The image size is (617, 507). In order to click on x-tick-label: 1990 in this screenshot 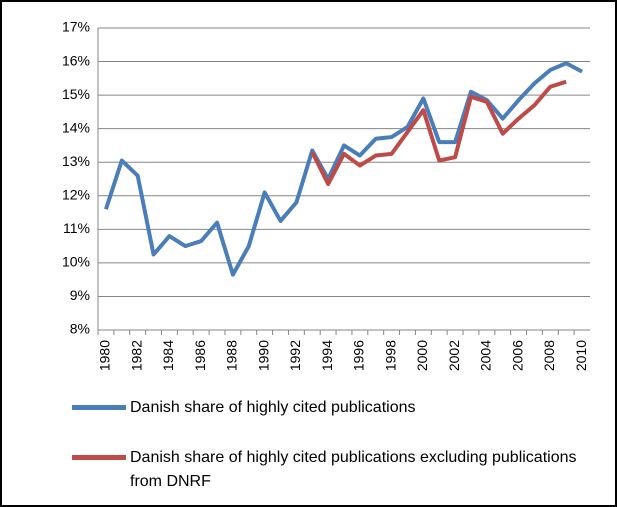, I will do `click(263, 355)`.